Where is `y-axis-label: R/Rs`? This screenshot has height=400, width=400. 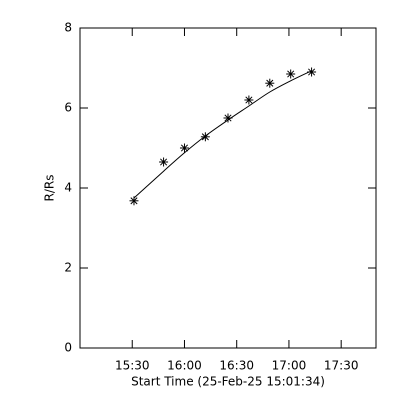 y-axis-label: R/Rs is located at coordinates (50, 188).